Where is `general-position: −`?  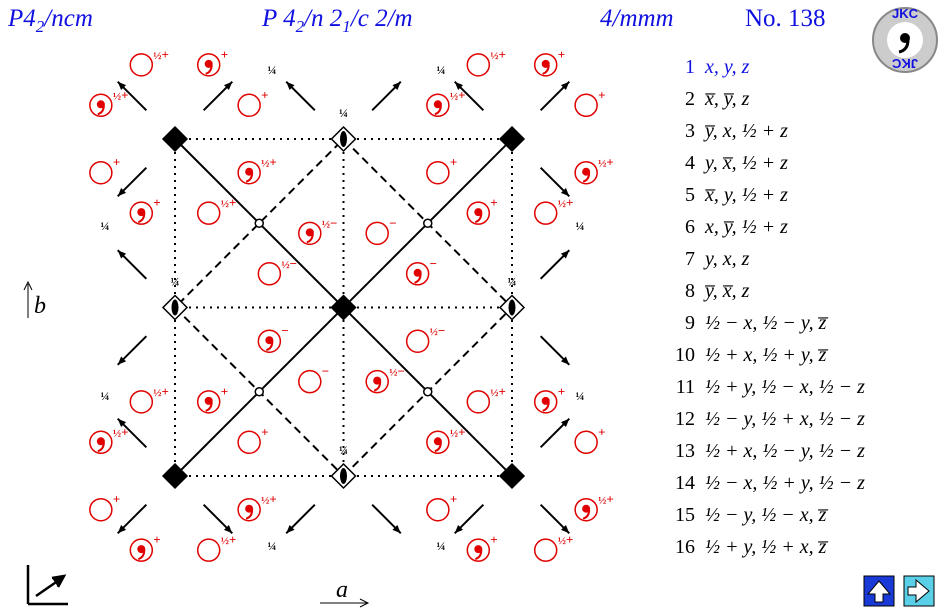 general-position: − is located at coordinates (273, 338).